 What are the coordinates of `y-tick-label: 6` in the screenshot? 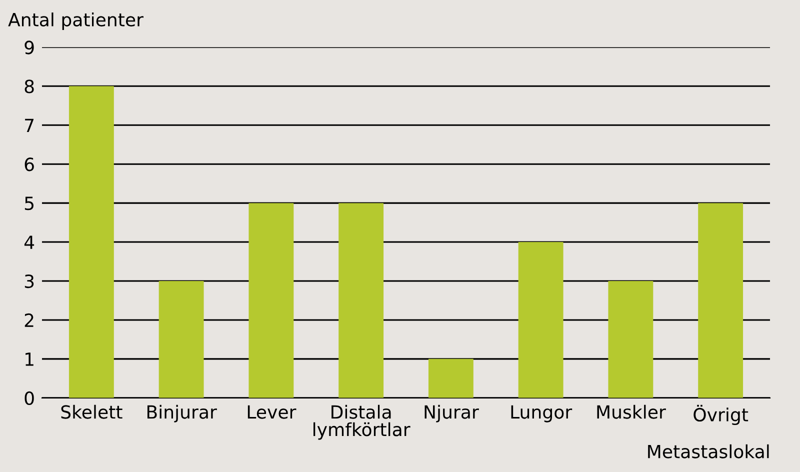 It's located at (29, 165).